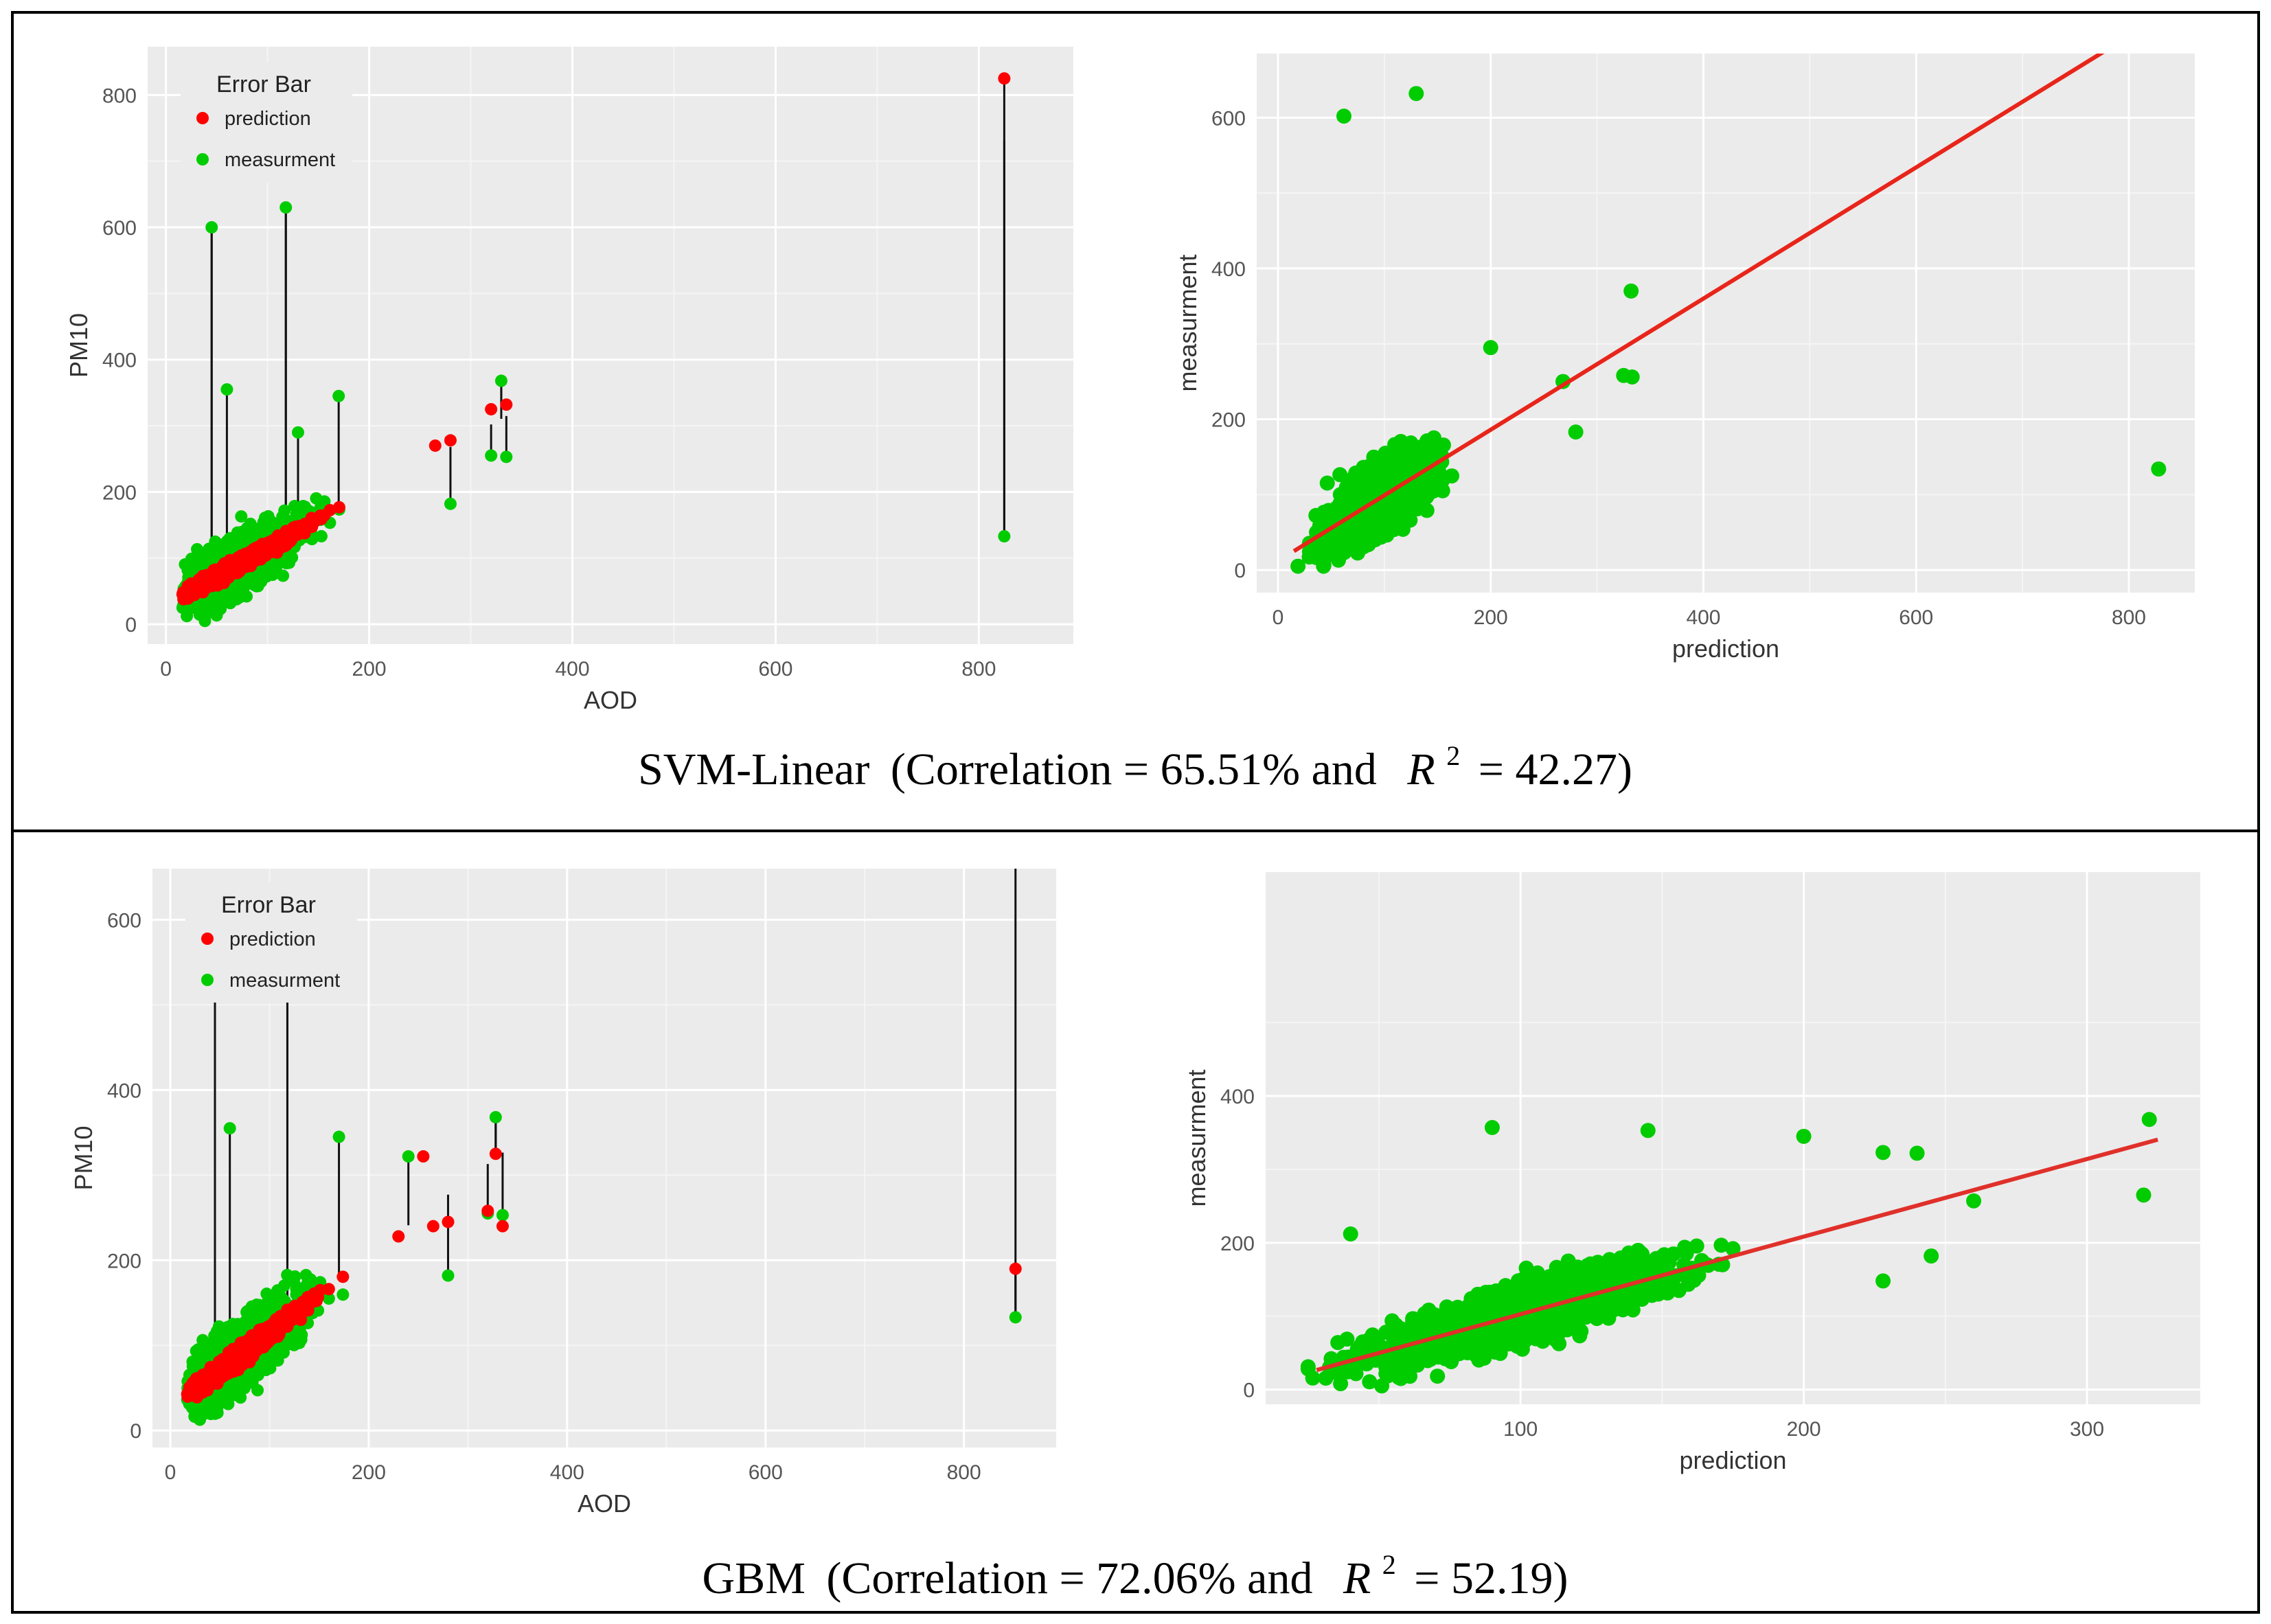 This screenshot has width=2271, height=1624. What do you see at coordinates (1188, 322) in the screenshot?
I see `y-axis-title: measurment` at bounding box center [1188, 322].